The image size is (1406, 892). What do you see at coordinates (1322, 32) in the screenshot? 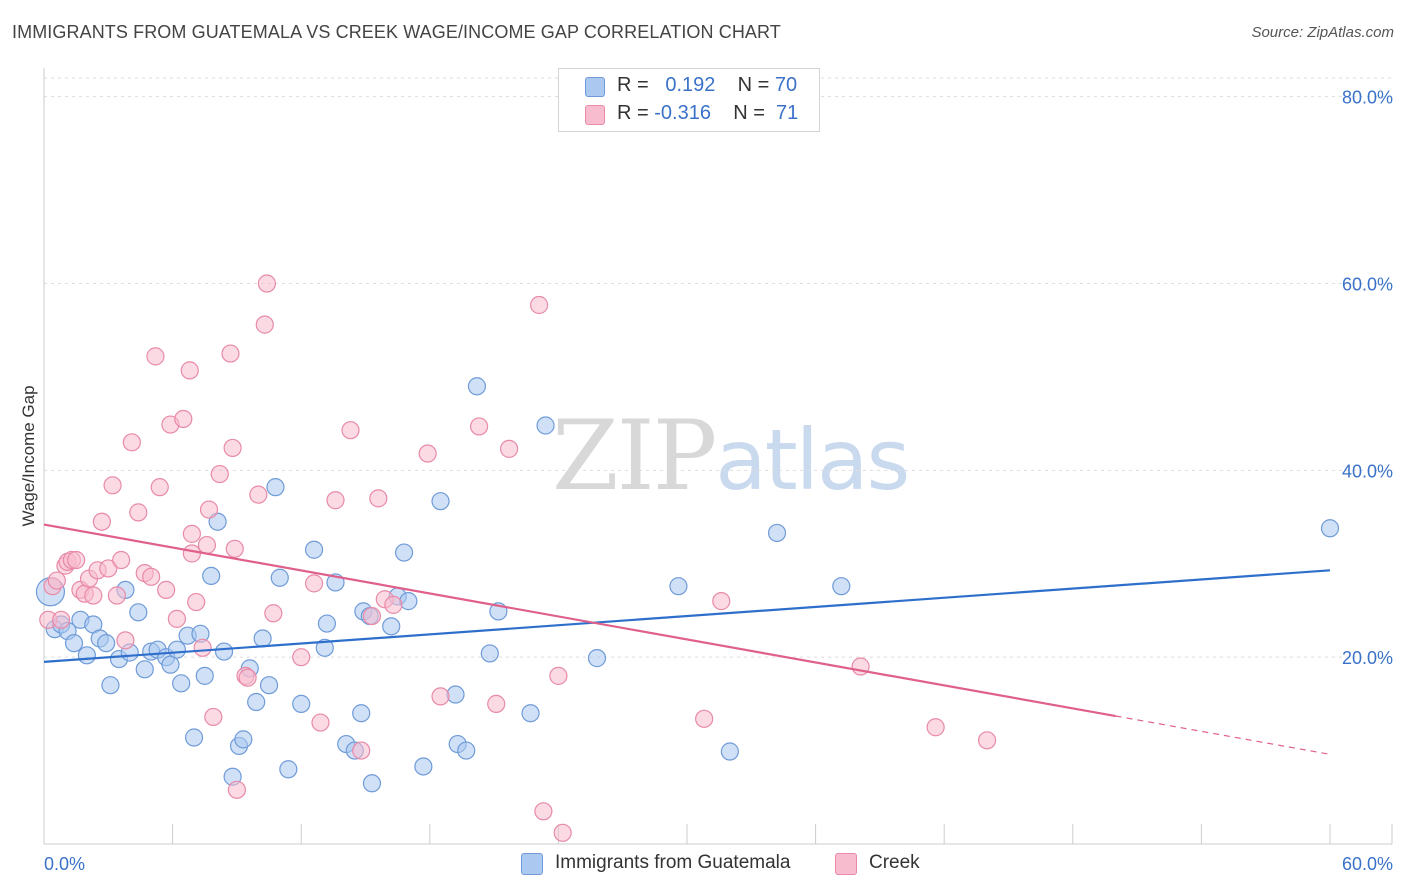
I see `source-credit: Source: ZipAtlas.com` at bounding box center [1322, 32].